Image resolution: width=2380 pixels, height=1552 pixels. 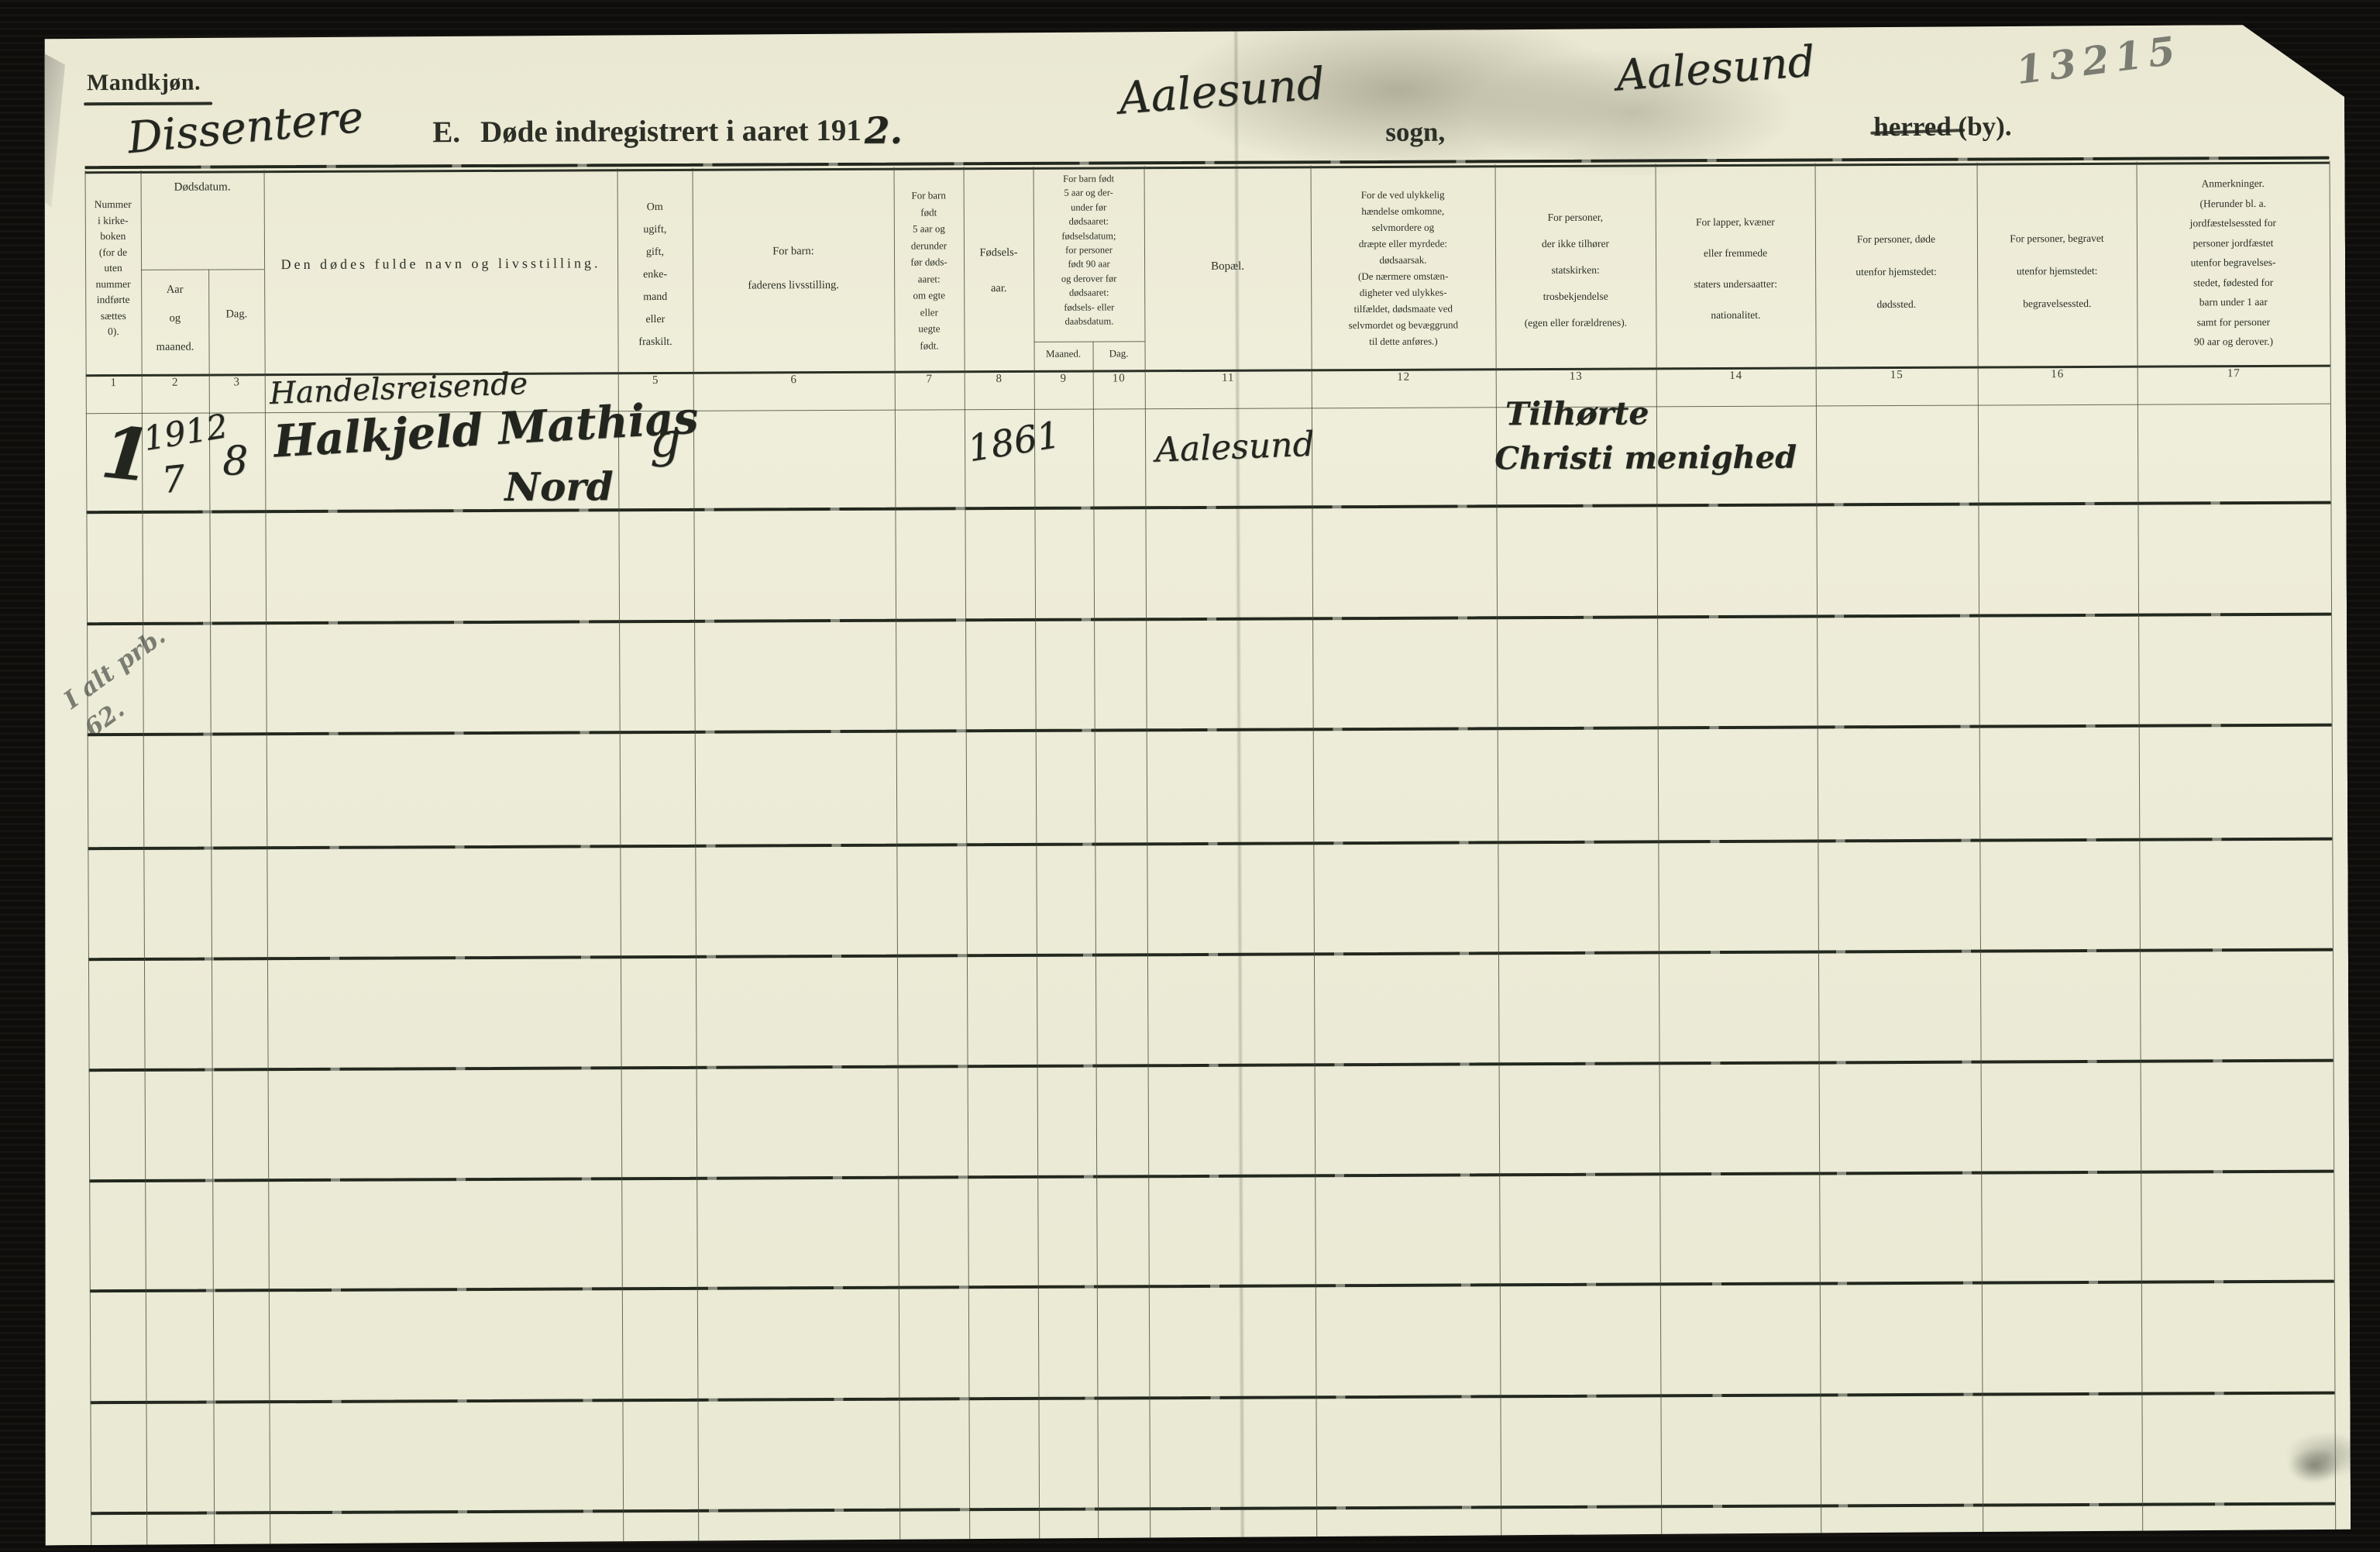 What do you see at coordinates (144, 82) in the screenshot?
I see `section-label-mandkjon: Mandkjøn.` at bounding box center [144, 82].